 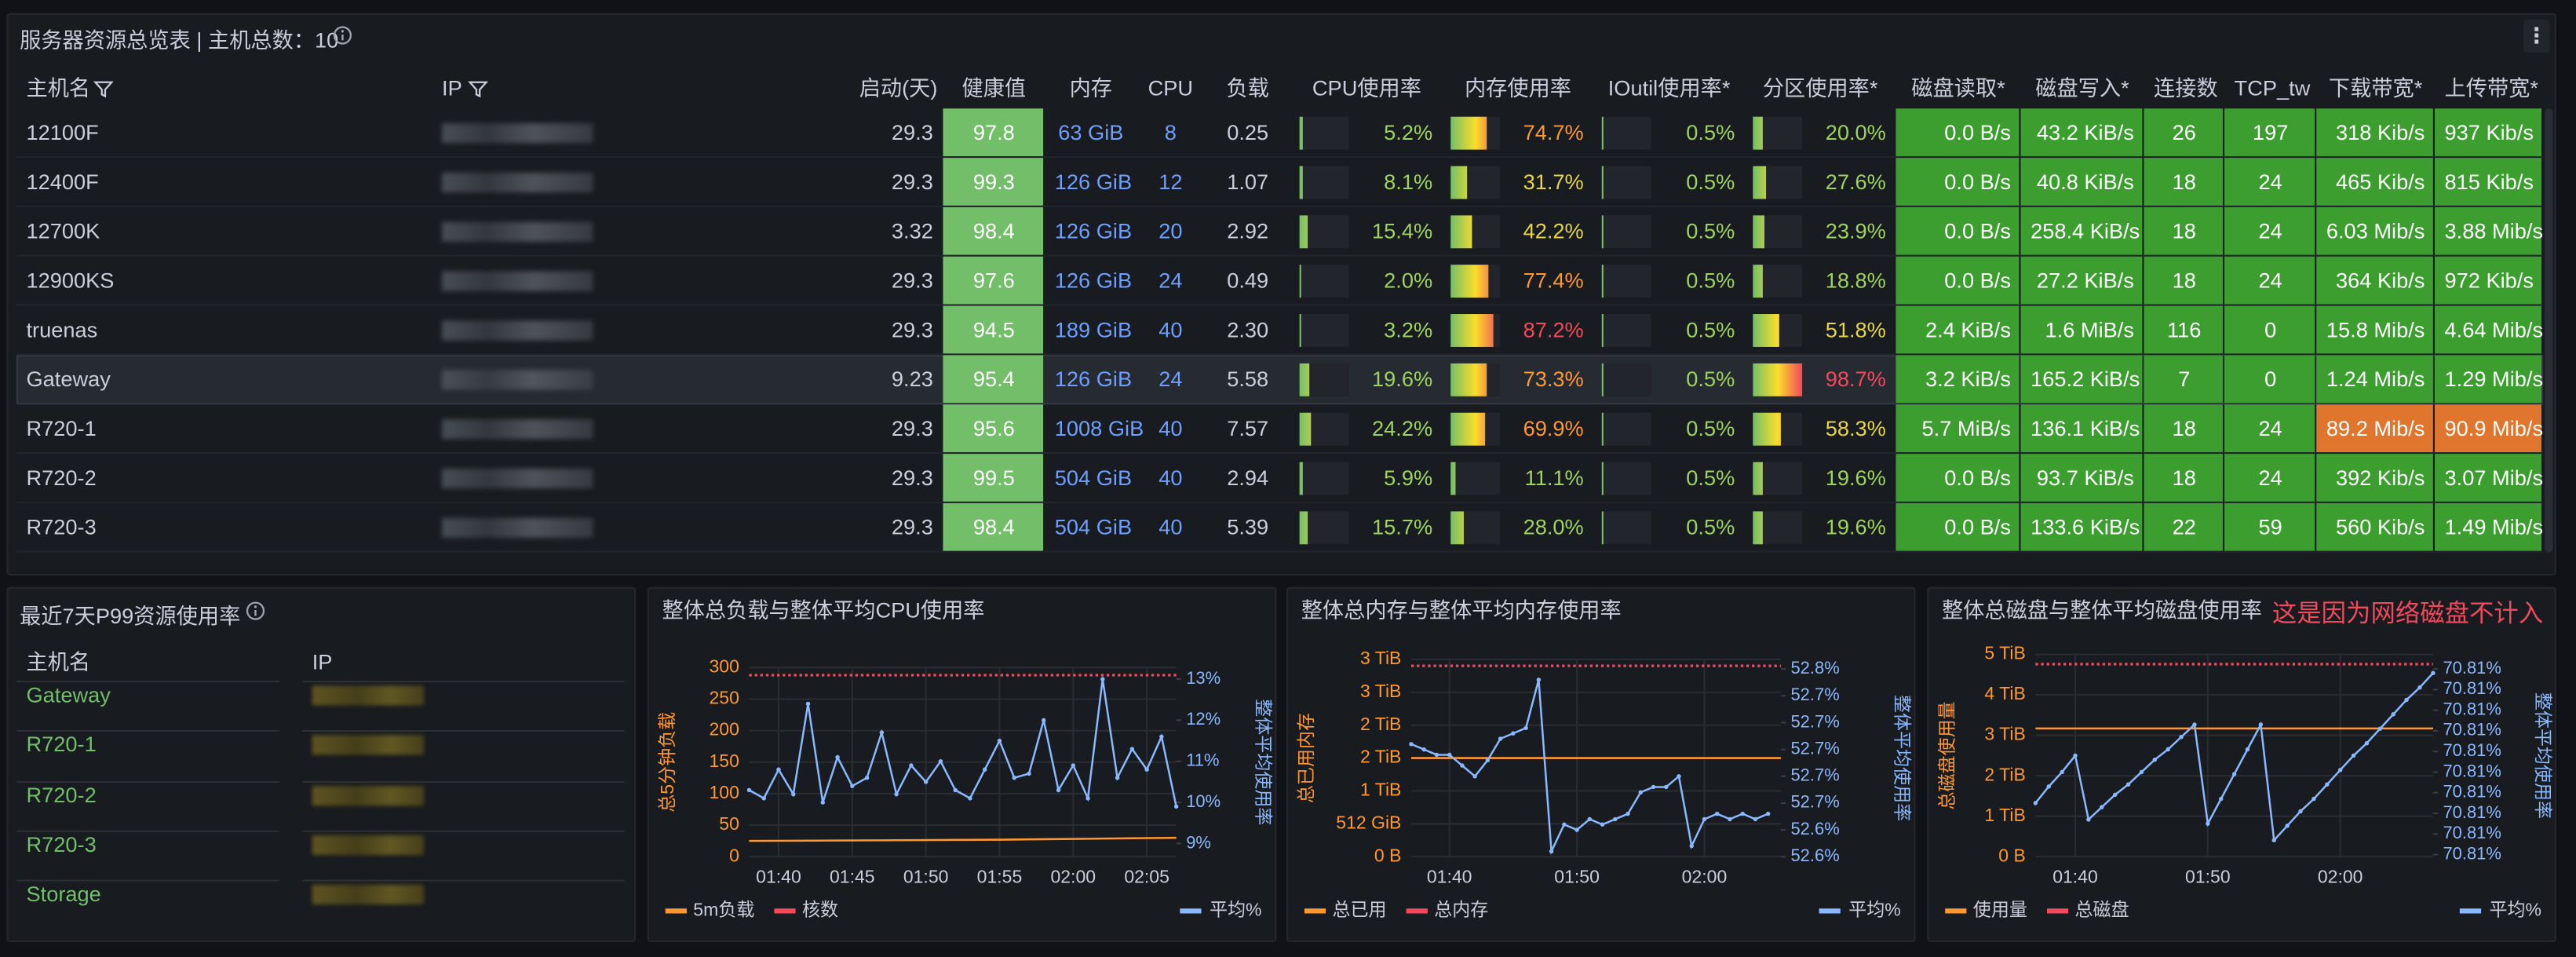 What do you see at coordinates (322, 661) in the screenshot?
I see `column-header: IP` at bounding box center [322, 661].